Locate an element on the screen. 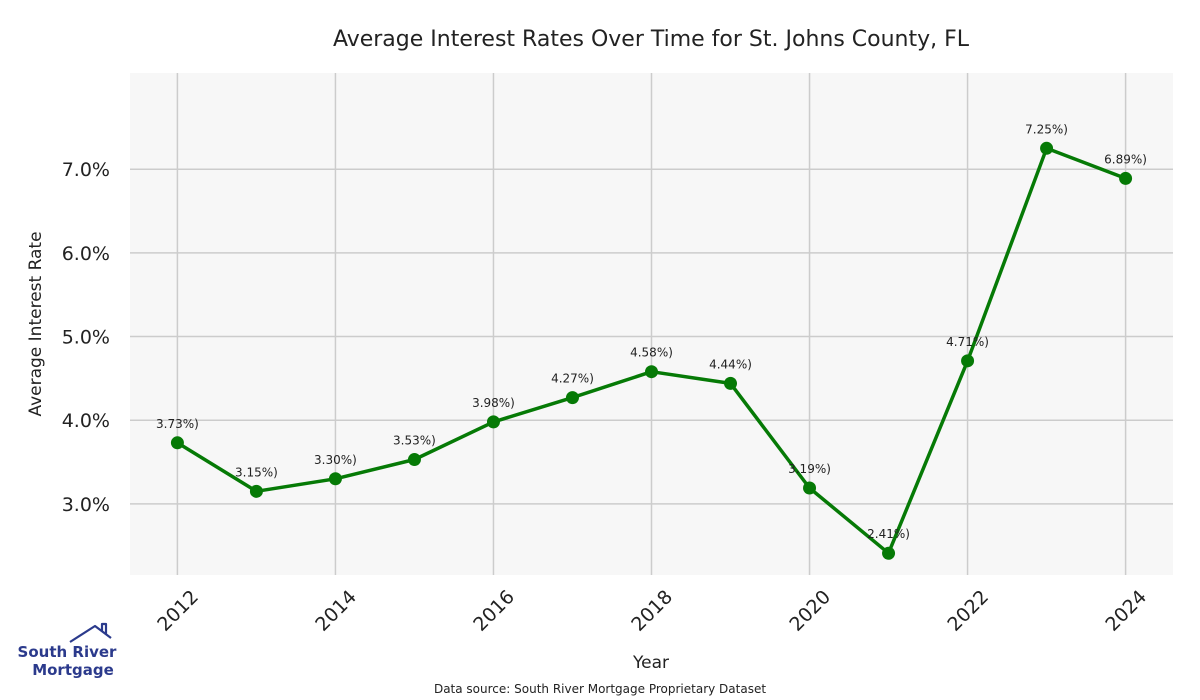  x-tick-label: 2024 is located at coordinates (1126, 611).